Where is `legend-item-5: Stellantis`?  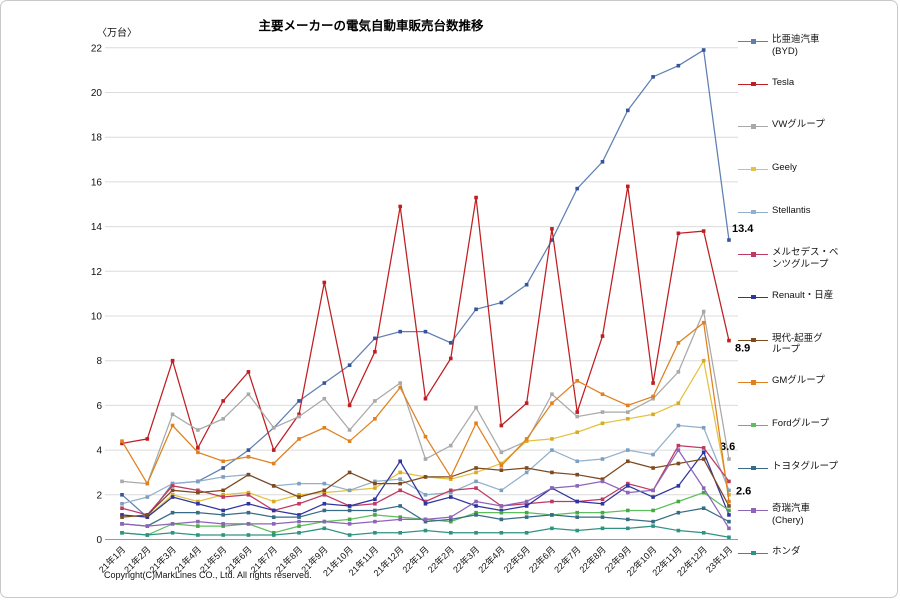 legend-item-5: Stellantis is located at coordinates (814, 211).